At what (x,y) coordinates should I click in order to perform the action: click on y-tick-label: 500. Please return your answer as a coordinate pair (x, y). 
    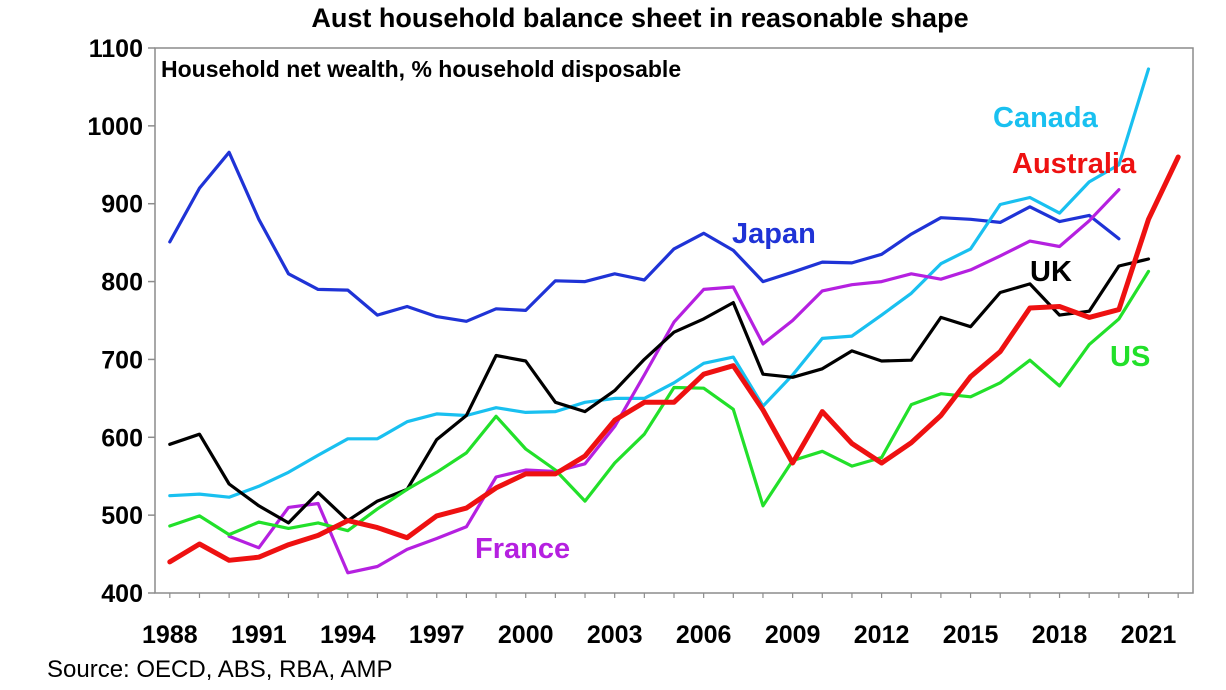
    Looking at the image, I should click on (122, 516).